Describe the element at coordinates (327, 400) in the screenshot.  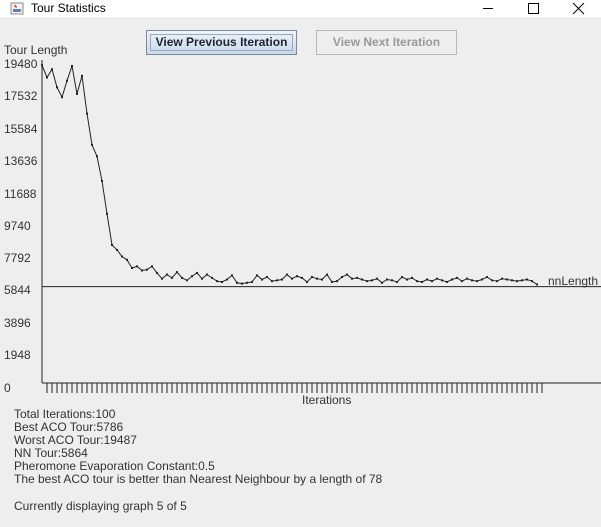
I see `x-axis-title: Iterations` at that location.